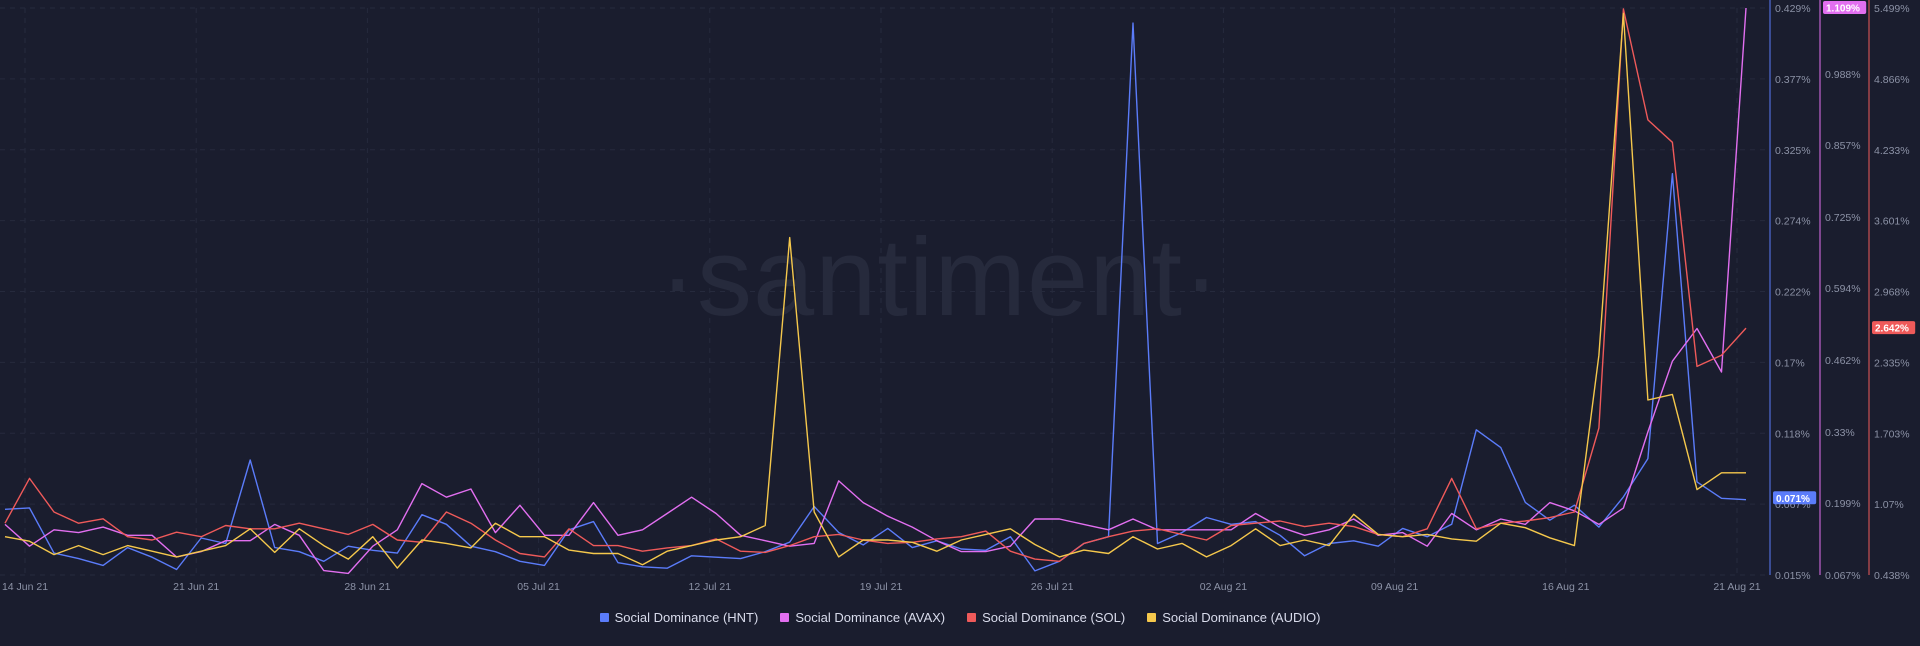 The image size is (1920, 646). I want to click on current-value-label-hnt: 0.071%, so click(1793, 499).